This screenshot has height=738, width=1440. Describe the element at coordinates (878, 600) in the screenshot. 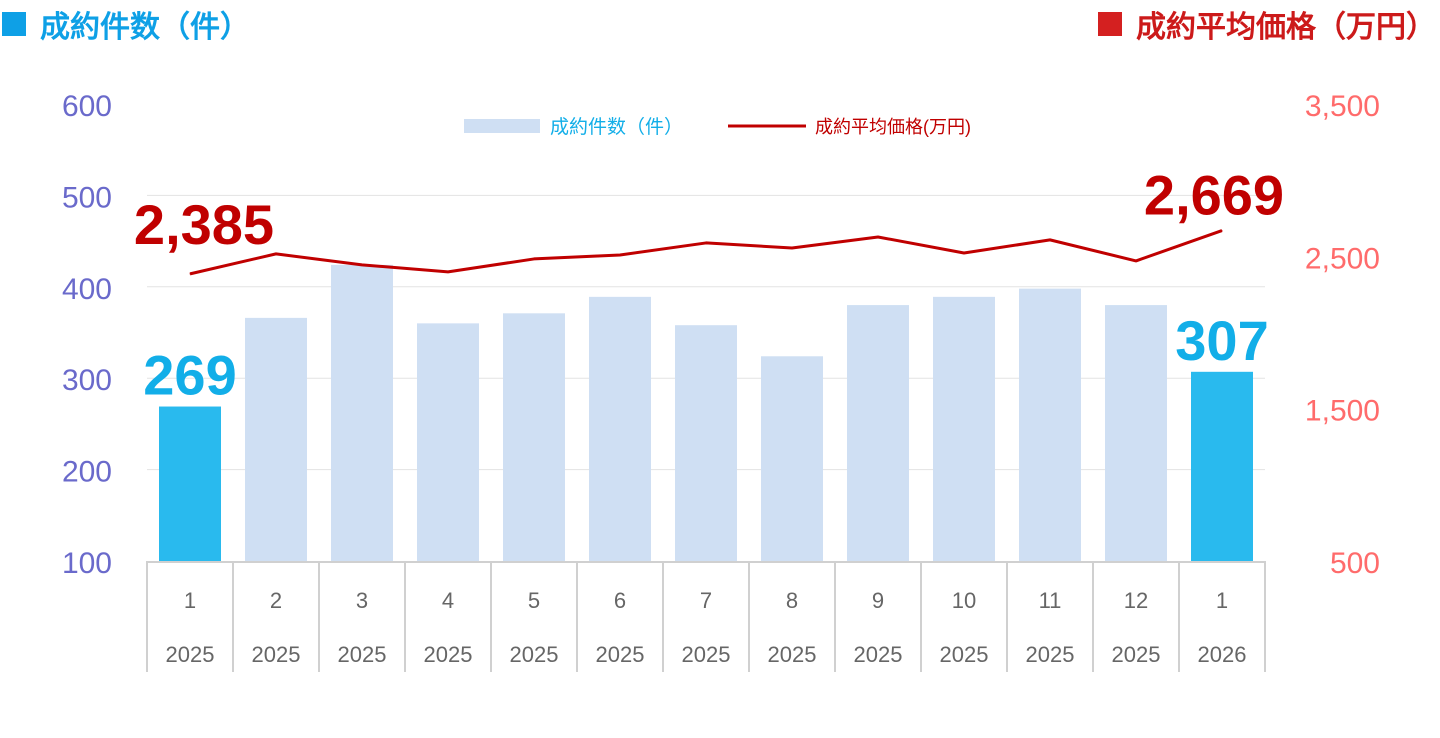

I see `x-tick-month: 9` at that location.